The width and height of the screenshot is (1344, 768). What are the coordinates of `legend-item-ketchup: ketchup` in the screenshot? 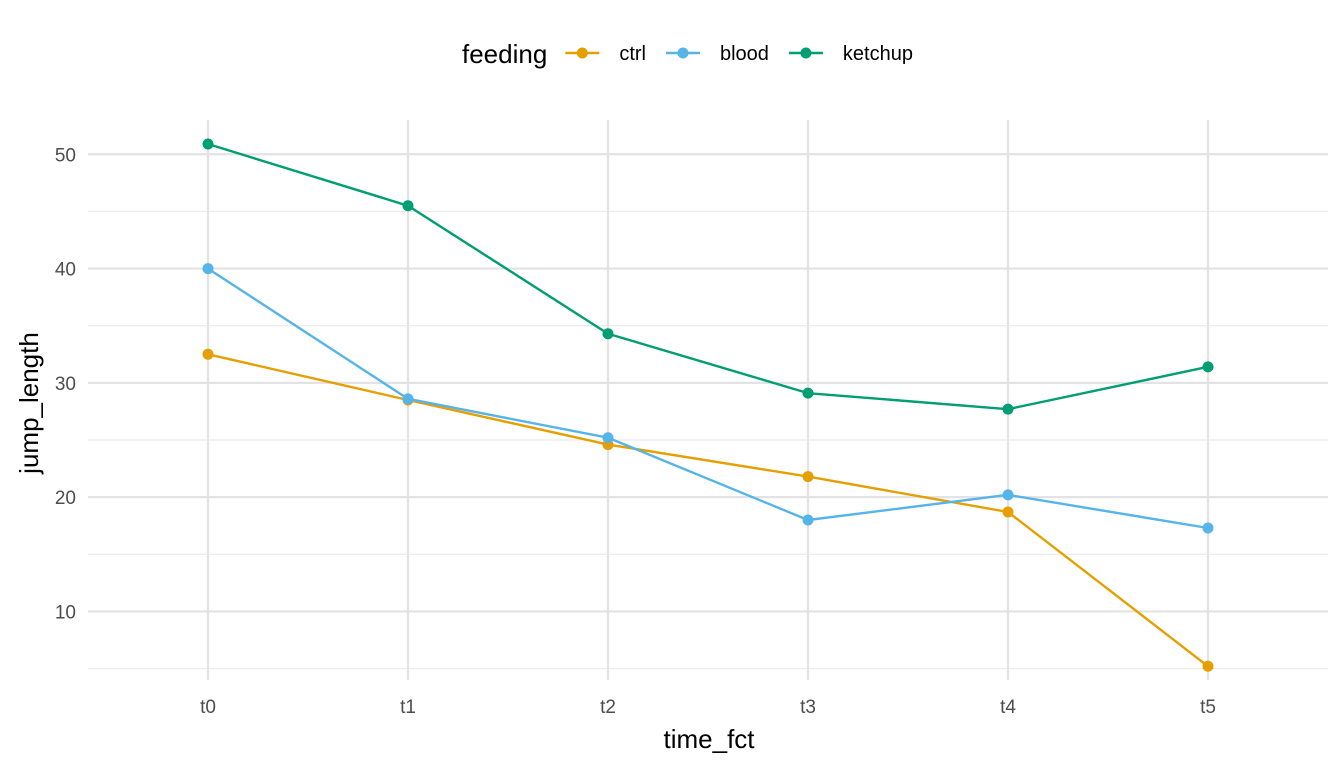 It's located at (850, 54).